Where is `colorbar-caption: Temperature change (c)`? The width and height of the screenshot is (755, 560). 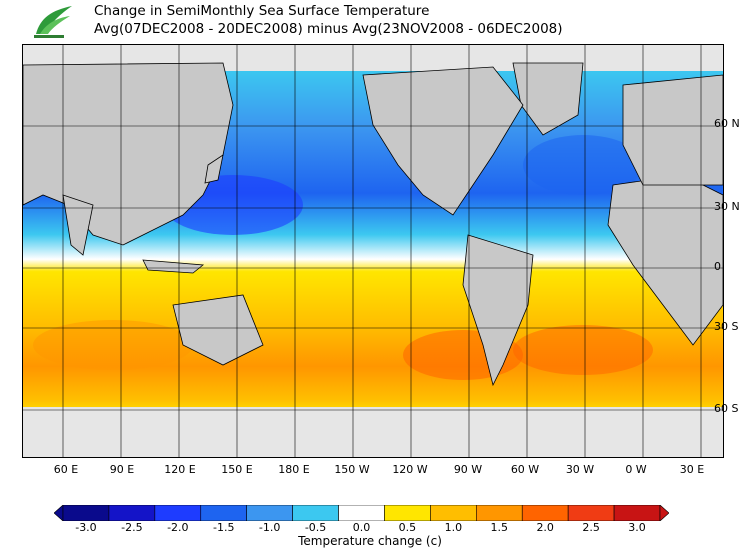
colorbar-caption: Temperature change (c) is located at coordinates (370, 541).